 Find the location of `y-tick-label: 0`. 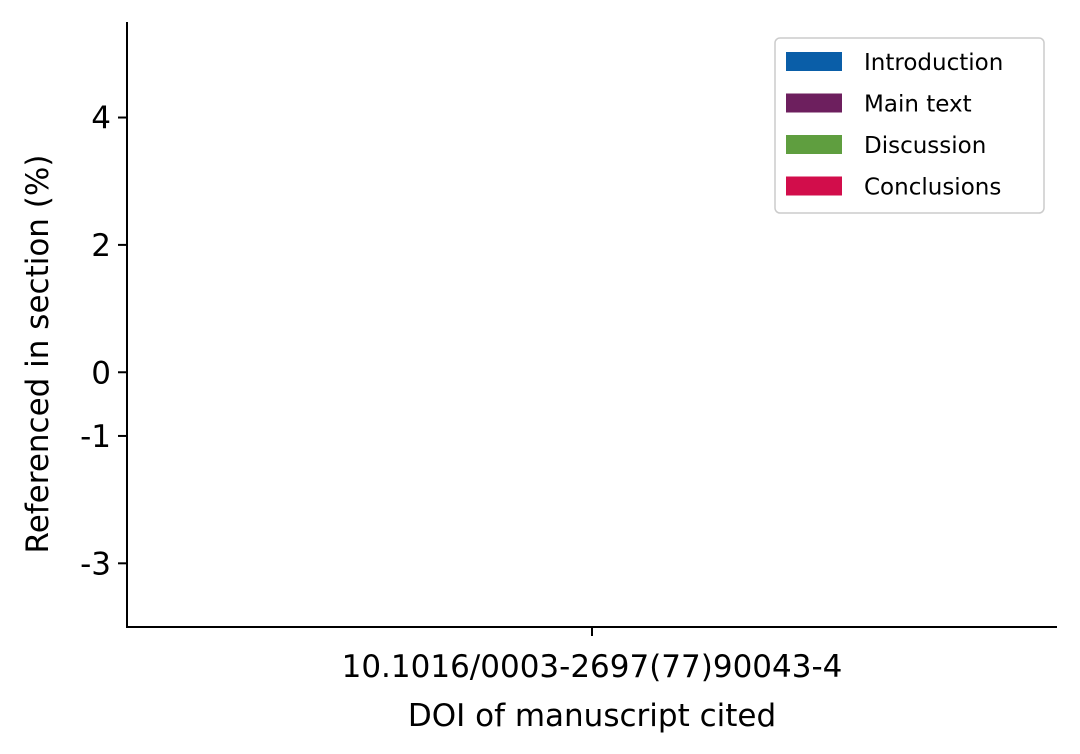

y-tick-label: 0 is located at coordinates (101, 373).